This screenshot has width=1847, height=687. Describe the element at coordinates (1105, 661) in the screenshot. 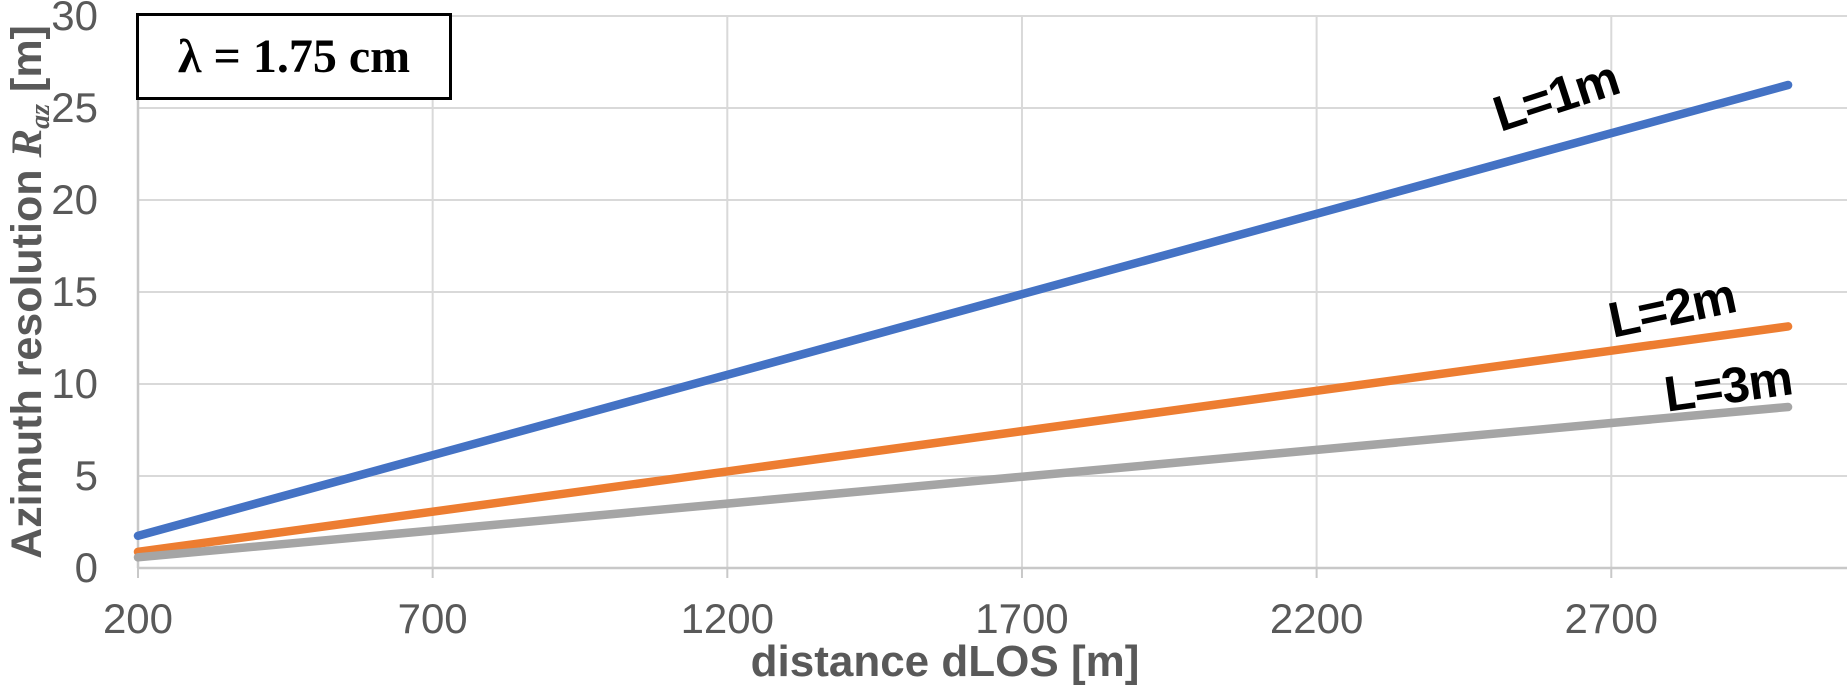

I see `x-axis-title-unit: [m]` at that location.